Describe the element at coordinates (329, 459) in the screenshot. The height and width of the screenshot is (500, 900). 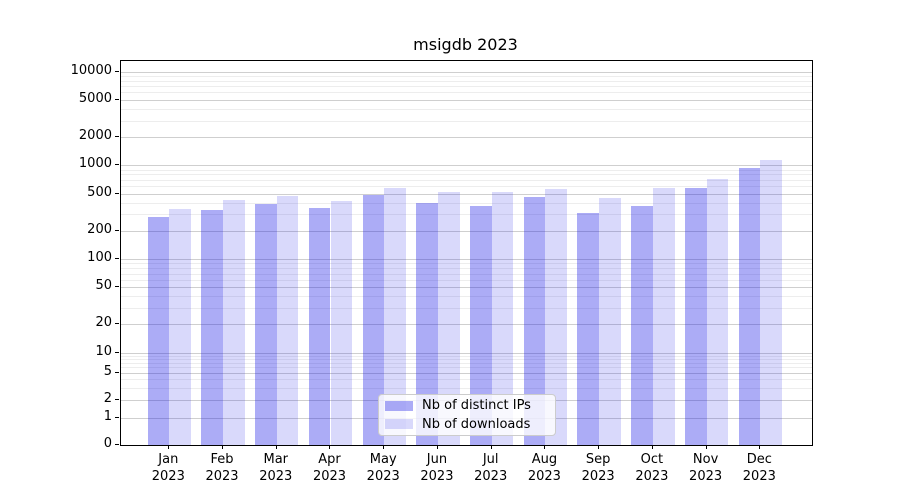
I see `x-tick-label-line: Apr` at that location.